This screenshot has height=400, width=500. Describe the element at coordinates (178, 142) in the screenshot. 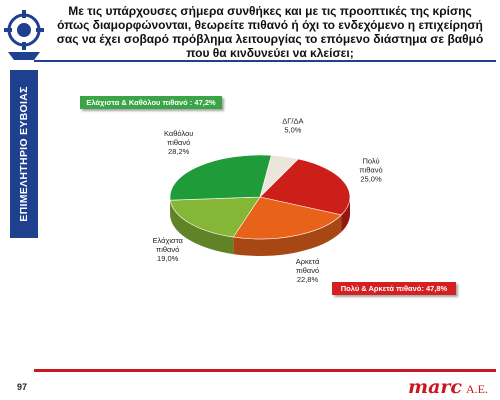

I see `pie-label-5: Καθόλου πιθανό 28,2%` at that location.